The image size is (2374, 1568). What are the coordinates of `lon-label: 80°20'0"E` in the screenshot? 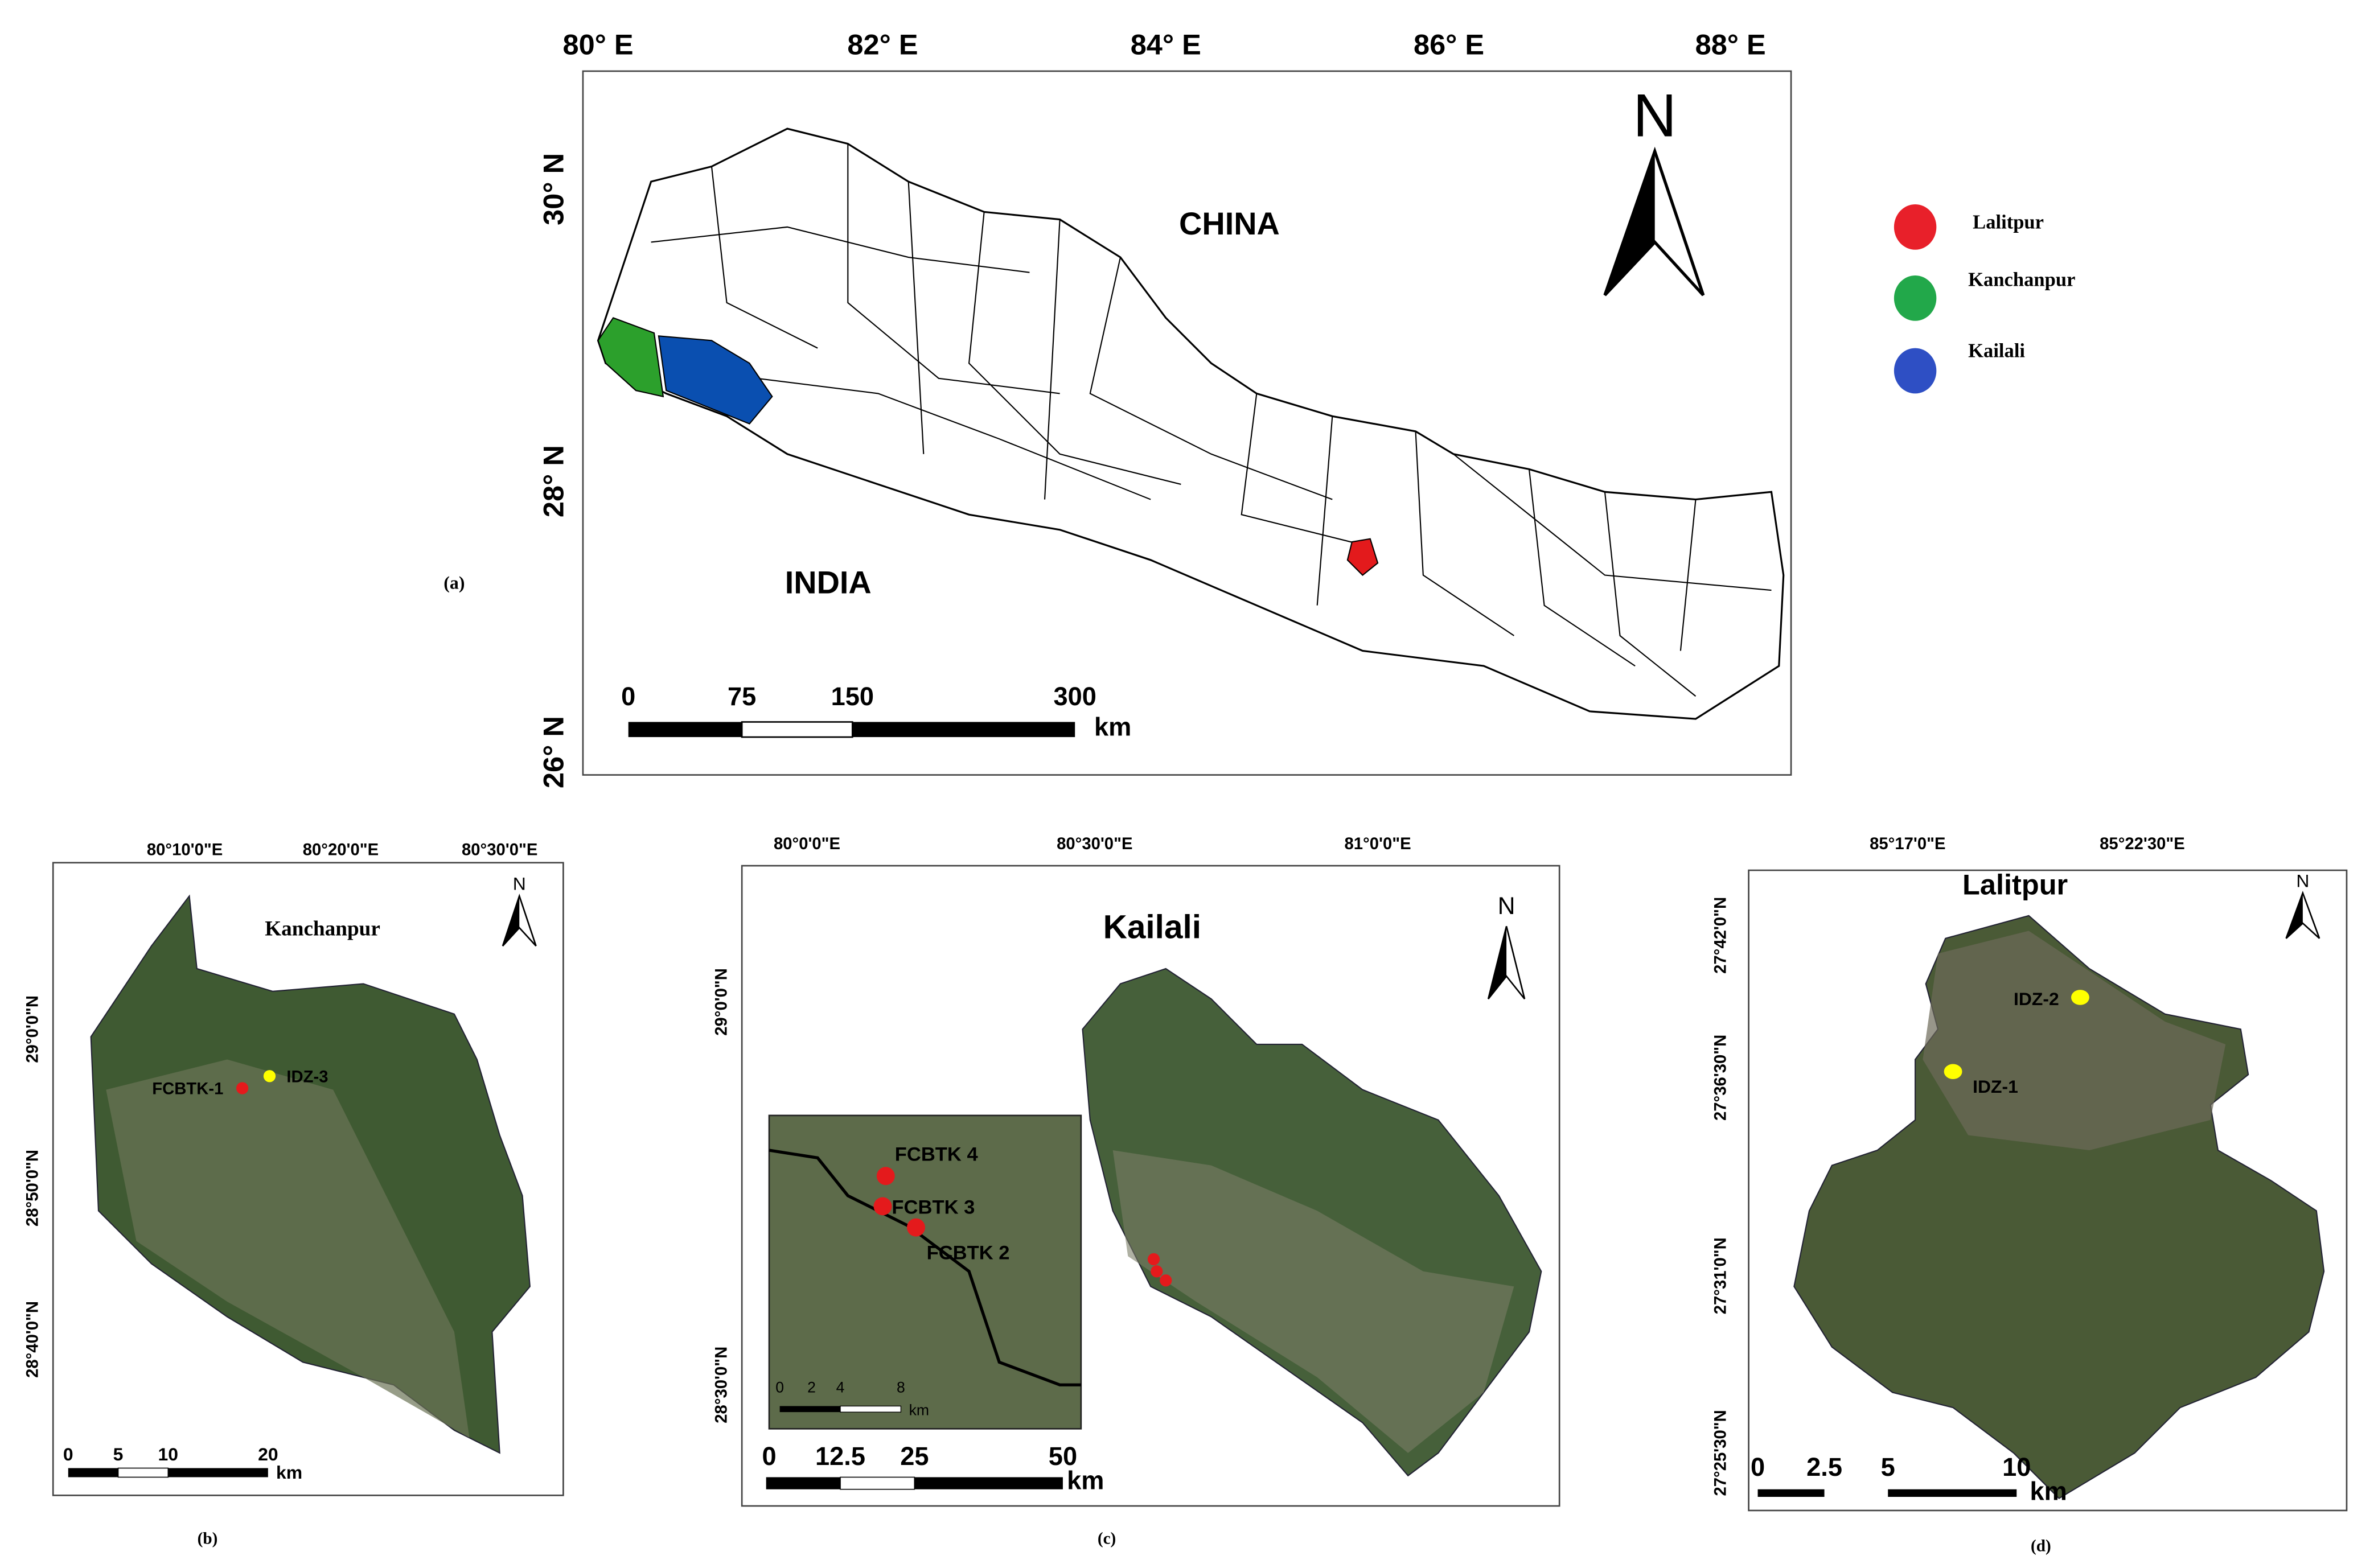 It's located at (341, 850).